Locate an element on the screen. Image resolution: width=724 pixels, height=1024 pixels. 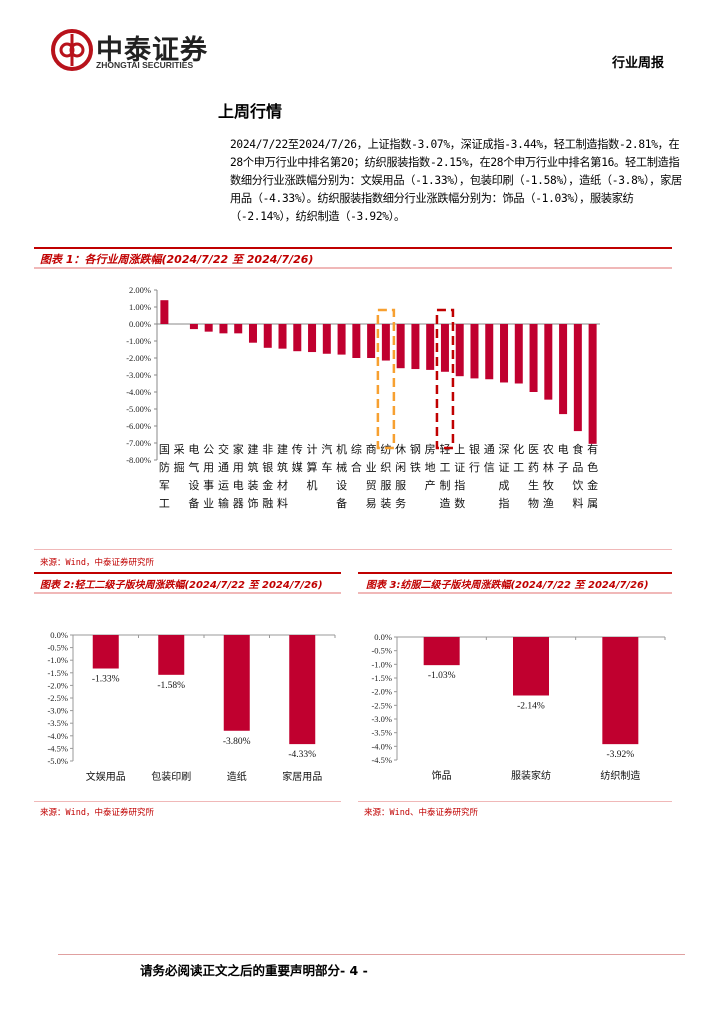
logo-text-cn: 中泰证券 is located at coordinates (152, 50).